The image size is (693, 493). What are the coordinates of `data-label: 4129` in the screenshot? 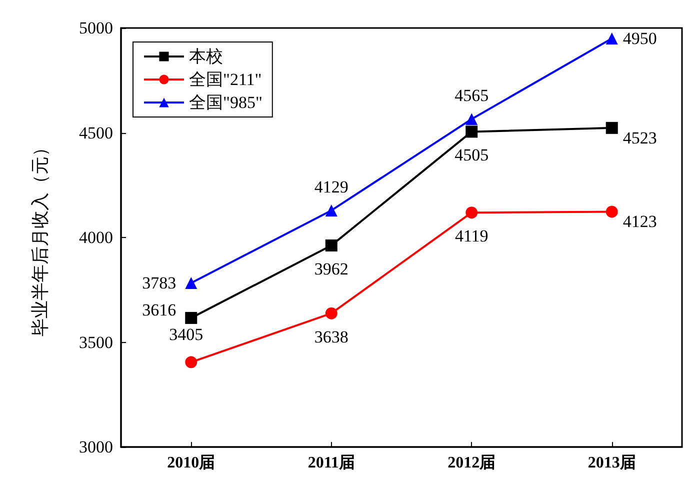 It's located at (331, 186).